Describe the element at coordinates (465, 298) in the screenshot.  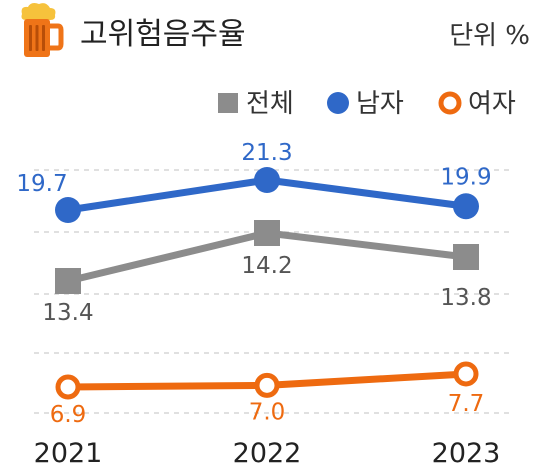
I see `data-label-total: 13.8` at that location.